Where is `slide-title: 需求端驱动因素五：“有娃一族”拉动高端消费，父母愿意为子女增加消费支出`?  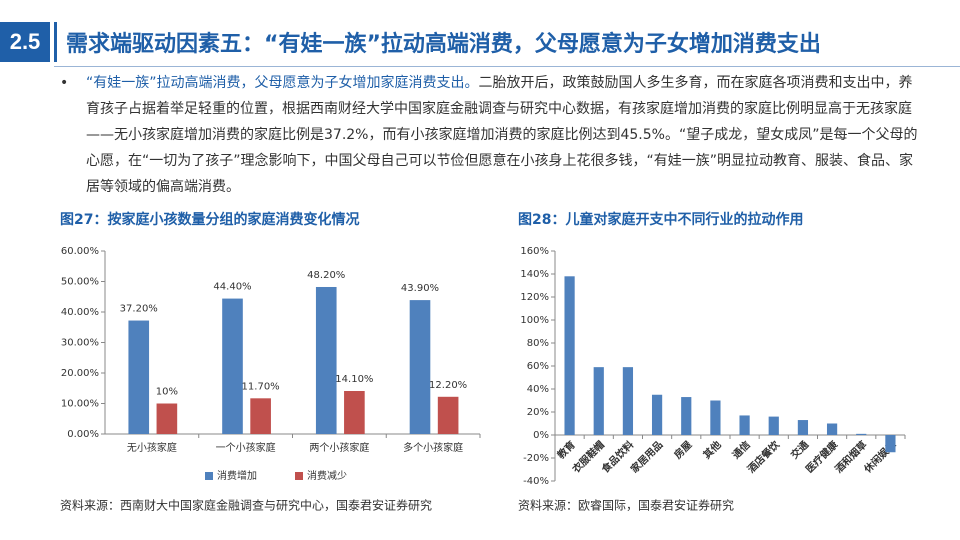 slide-title: 需求端驱动因素五：“有娃一族”拉动高端消费，父母愿意为子女增加消费支出 is located at coordinates (443, 44).